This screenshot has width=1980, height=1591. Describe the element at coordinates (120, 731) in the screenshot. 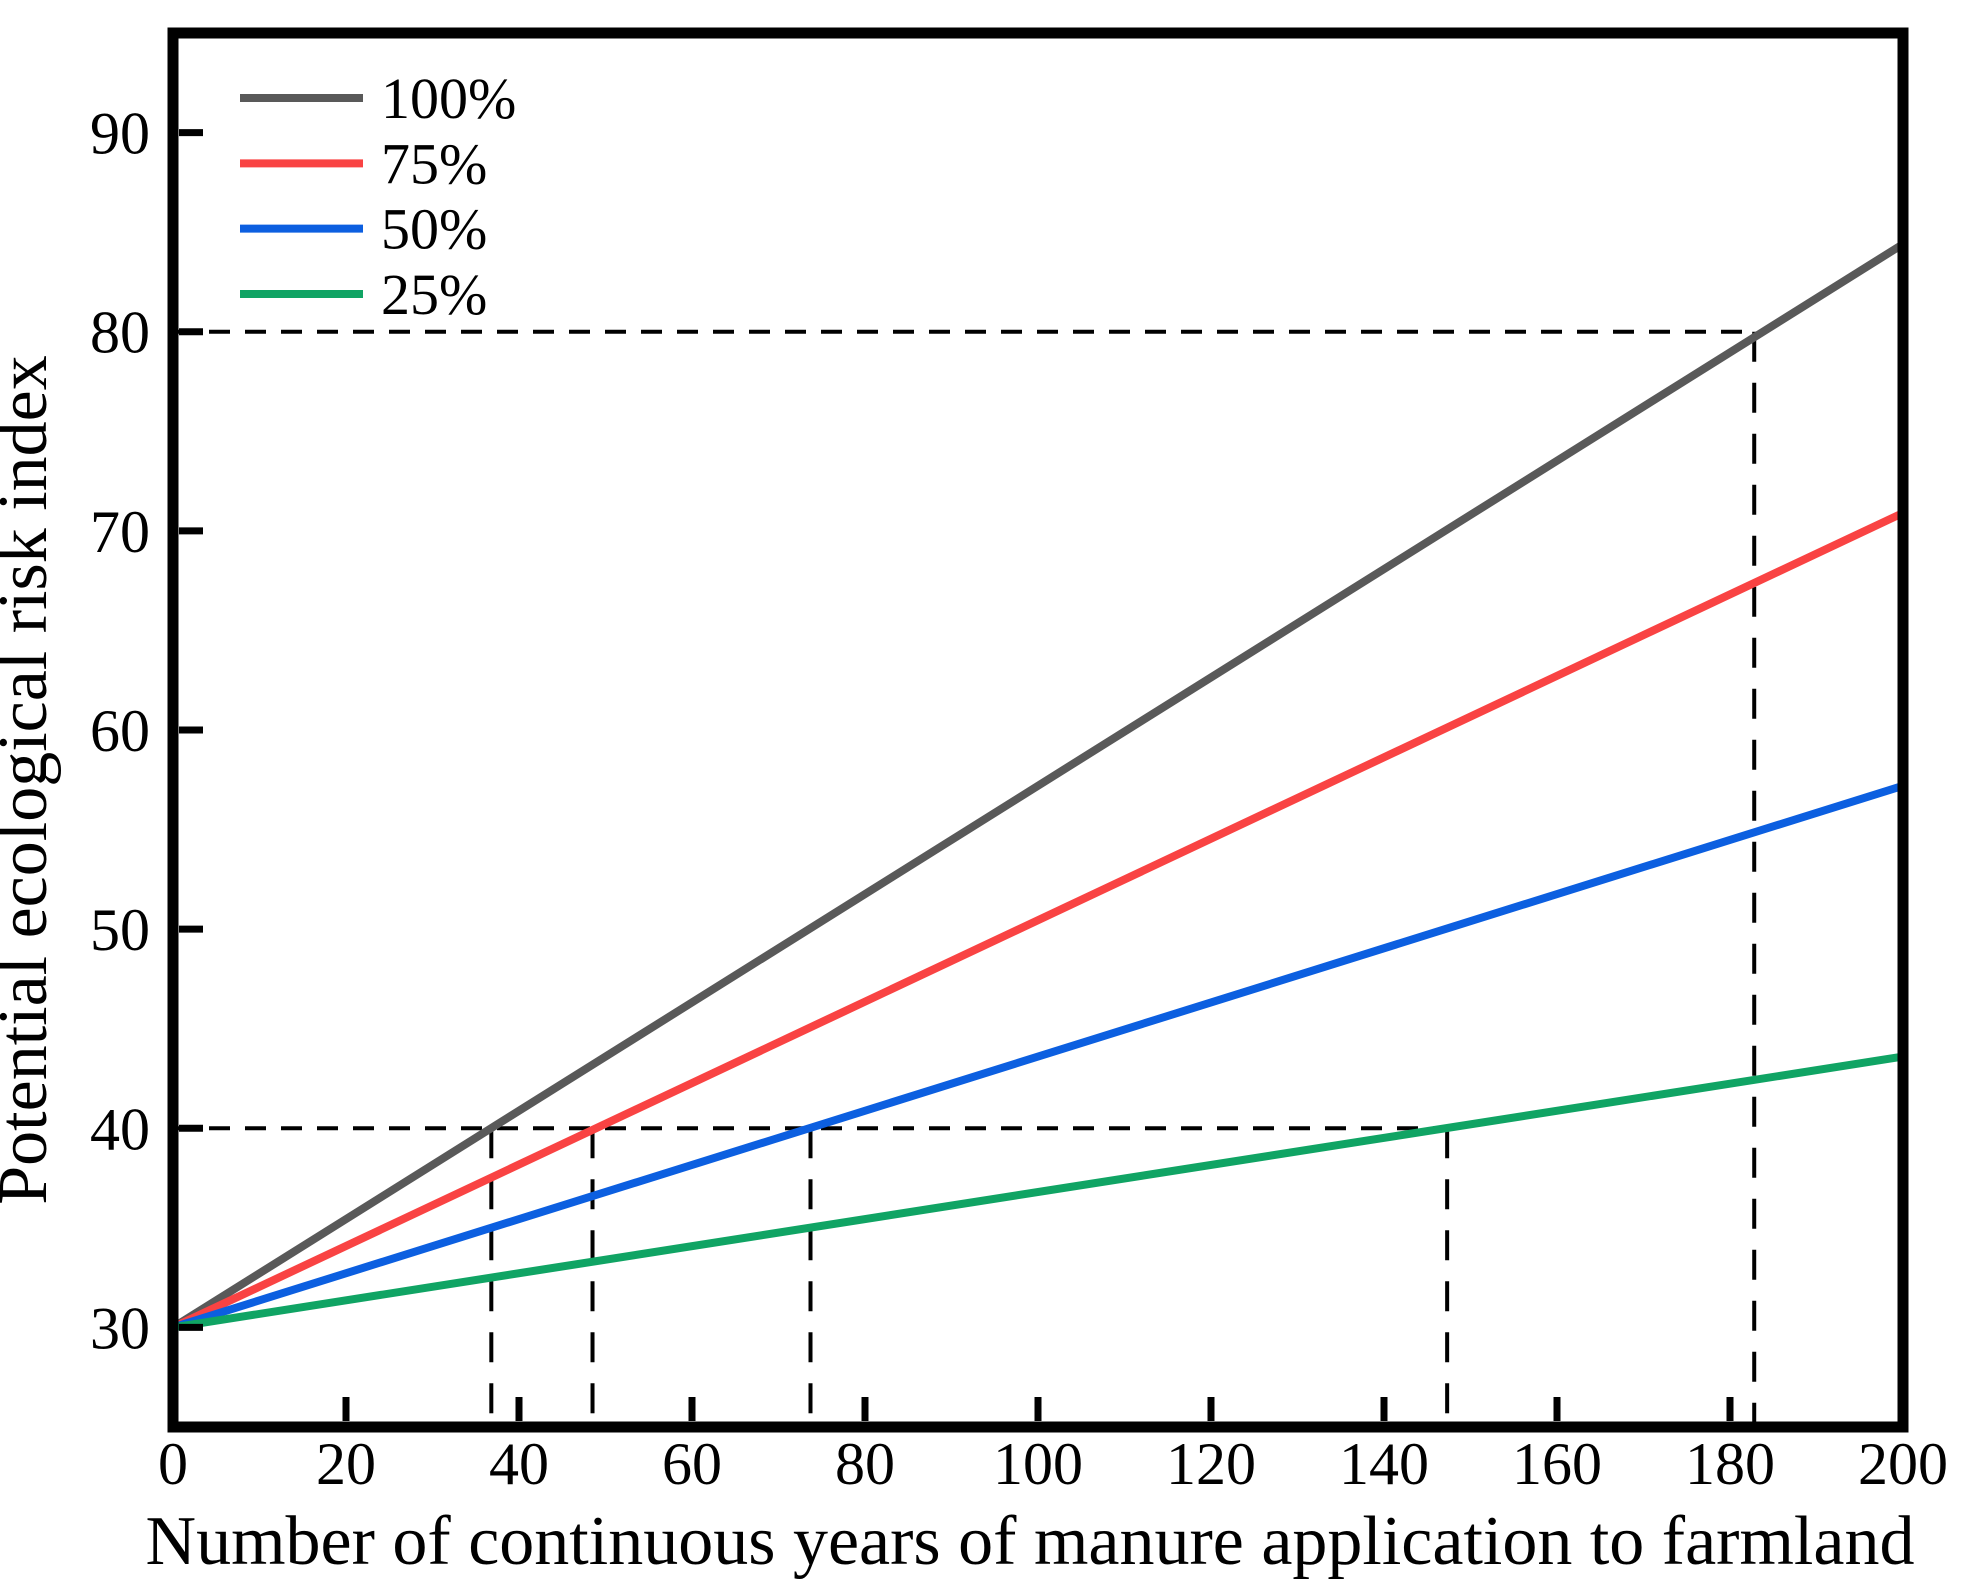

I see `y-tick-label-60: 60` at that location.